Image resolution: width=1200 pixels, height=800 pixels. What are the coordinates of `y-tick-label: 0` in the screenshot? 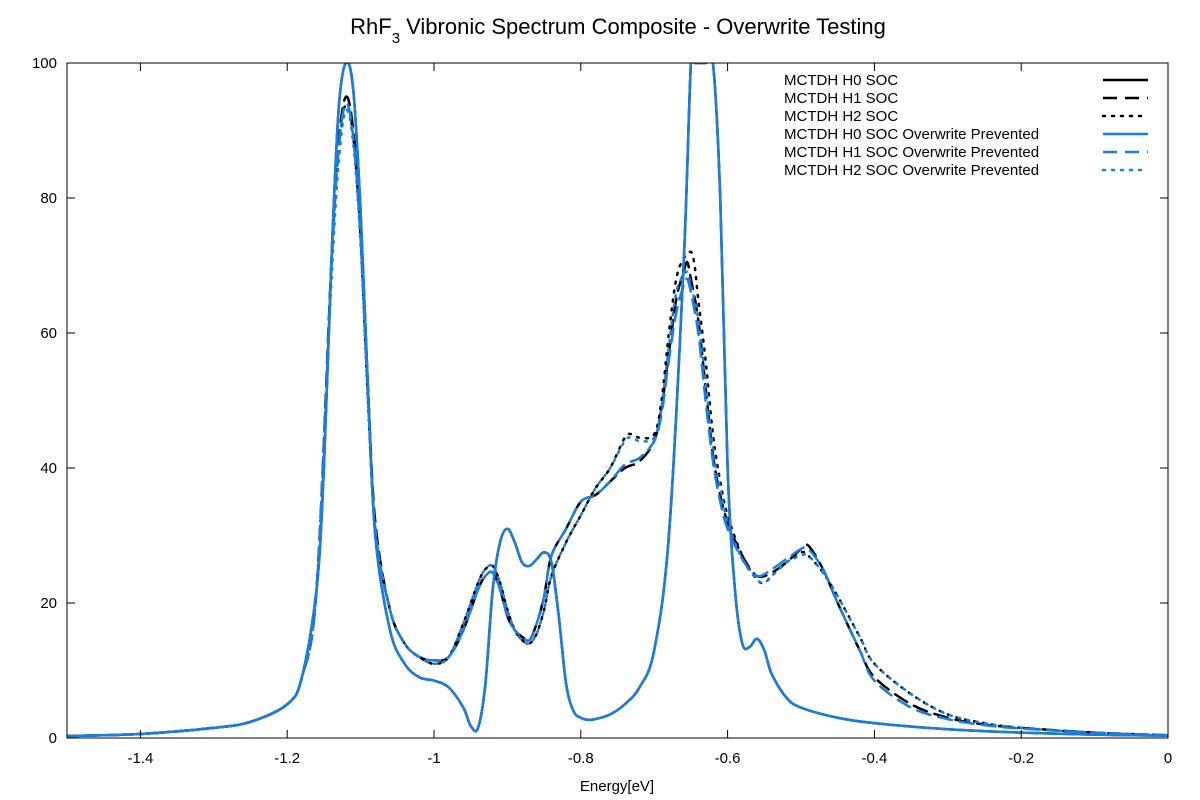 It's located at (53, 738).